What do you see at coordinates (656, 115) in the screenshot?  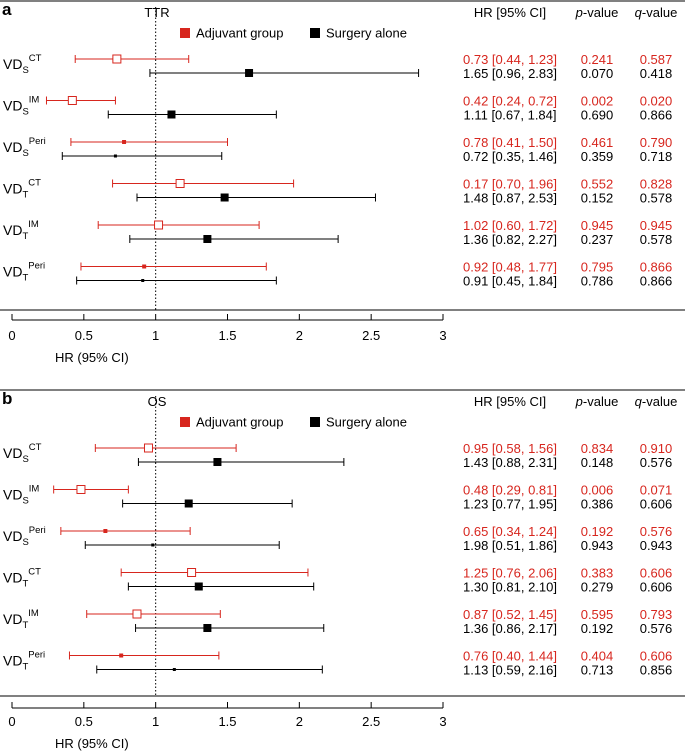 I see `surgery-q-value: 0.866` at bounding box center [656, 115].